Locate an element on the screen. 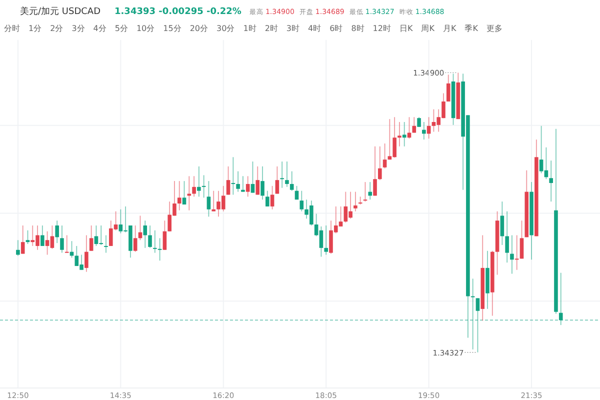 The image size is (600, 400). text: 30分 is located at coordinates (225, 28).